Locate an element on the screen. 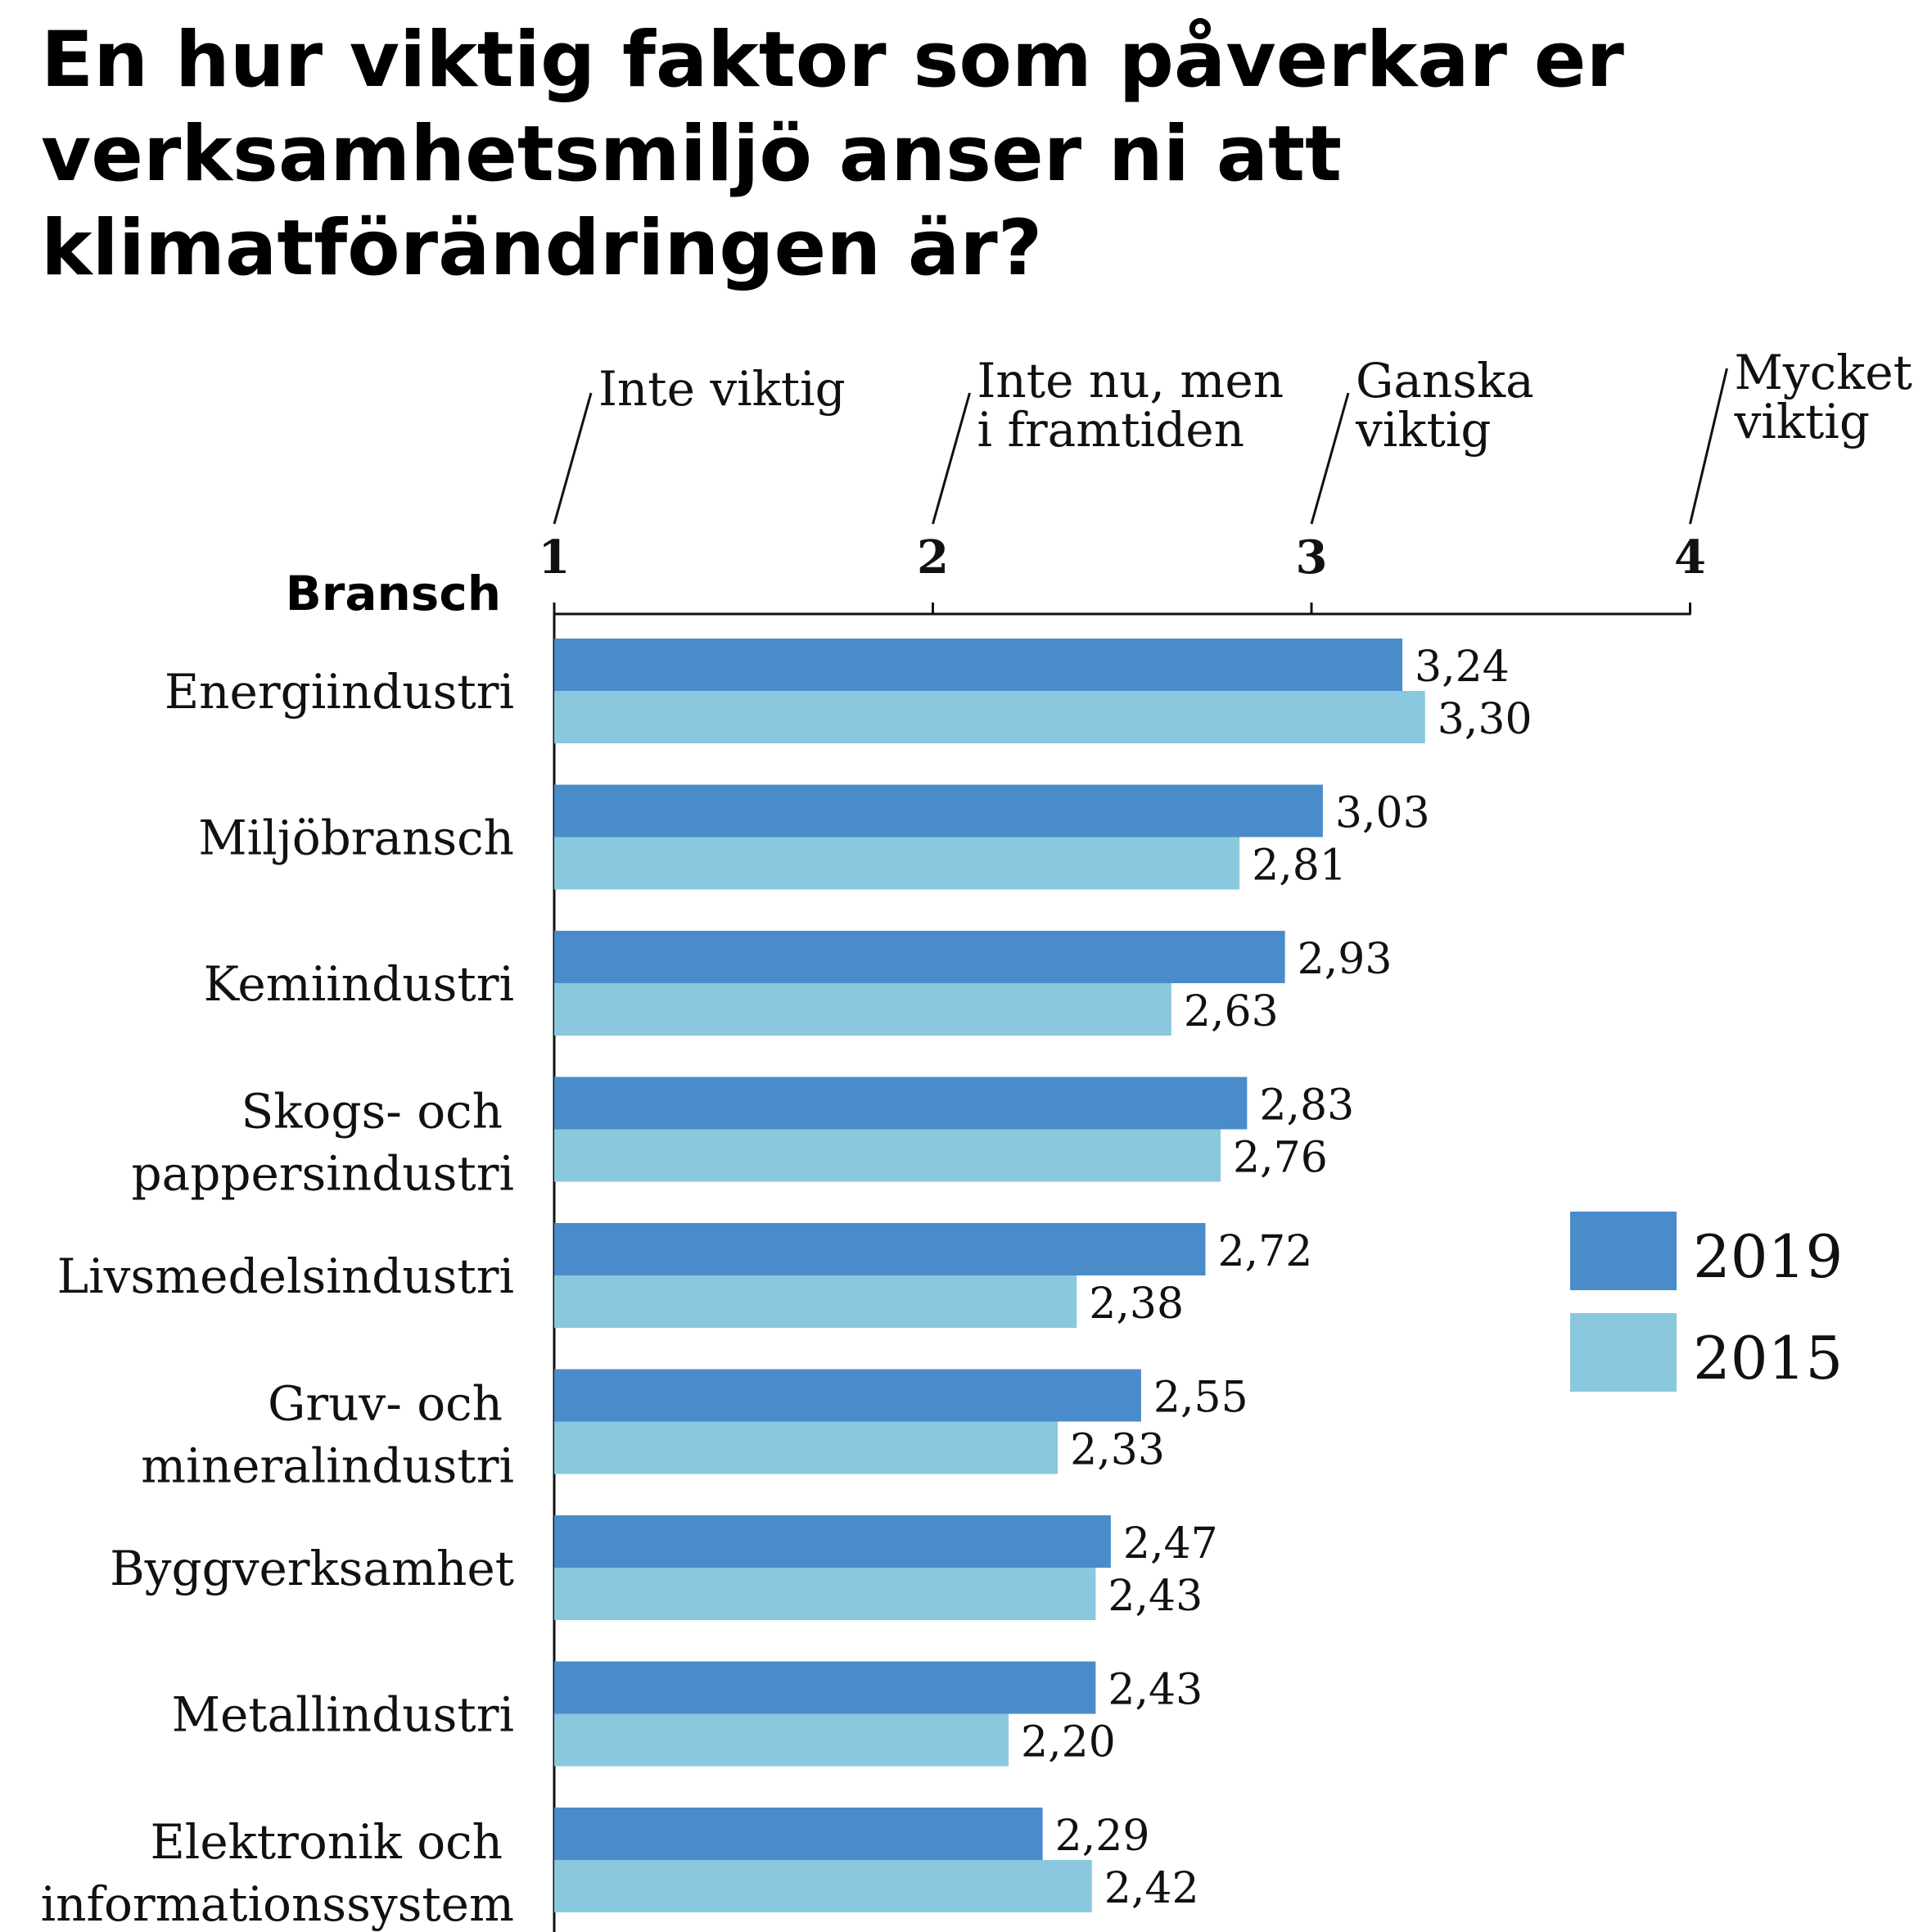 The height and width of the screenshot is (1932, 1932). x-tick-label: 3 is located at coordinates (1312, 557).